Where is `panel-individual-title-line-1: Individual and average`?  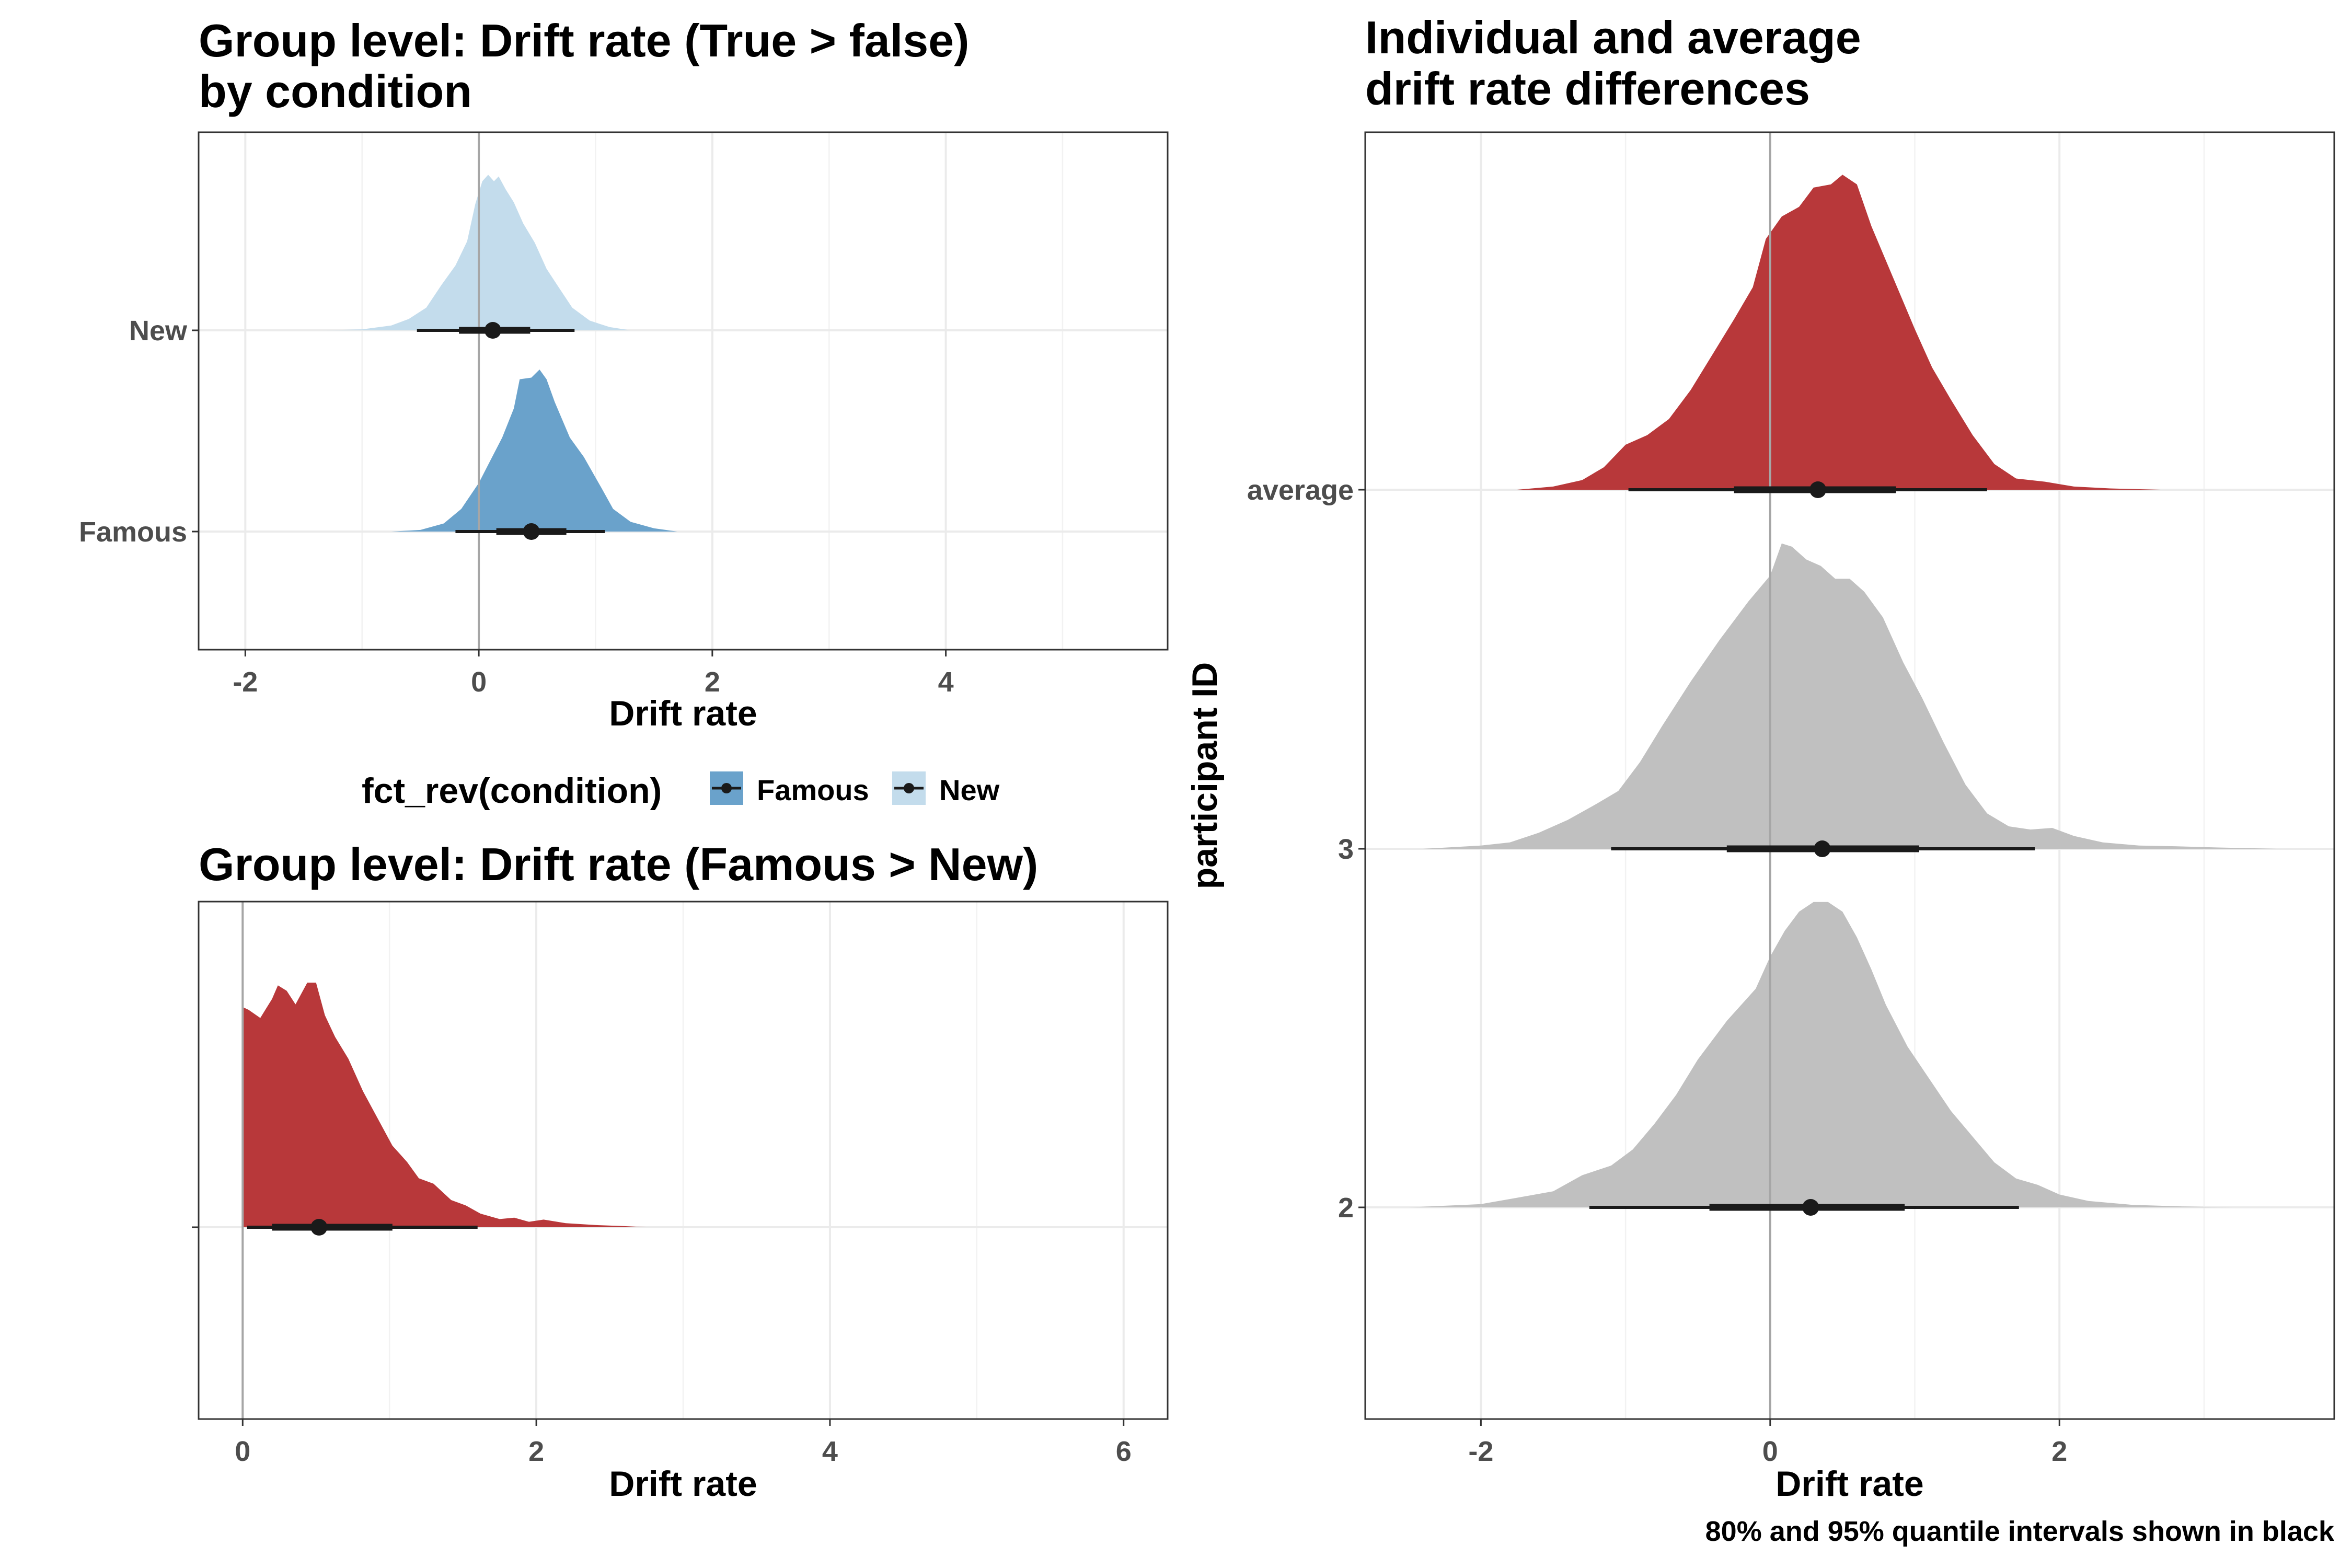
panel-individual-title-line-1: Individual and average is located at coordinates (1613, 37).